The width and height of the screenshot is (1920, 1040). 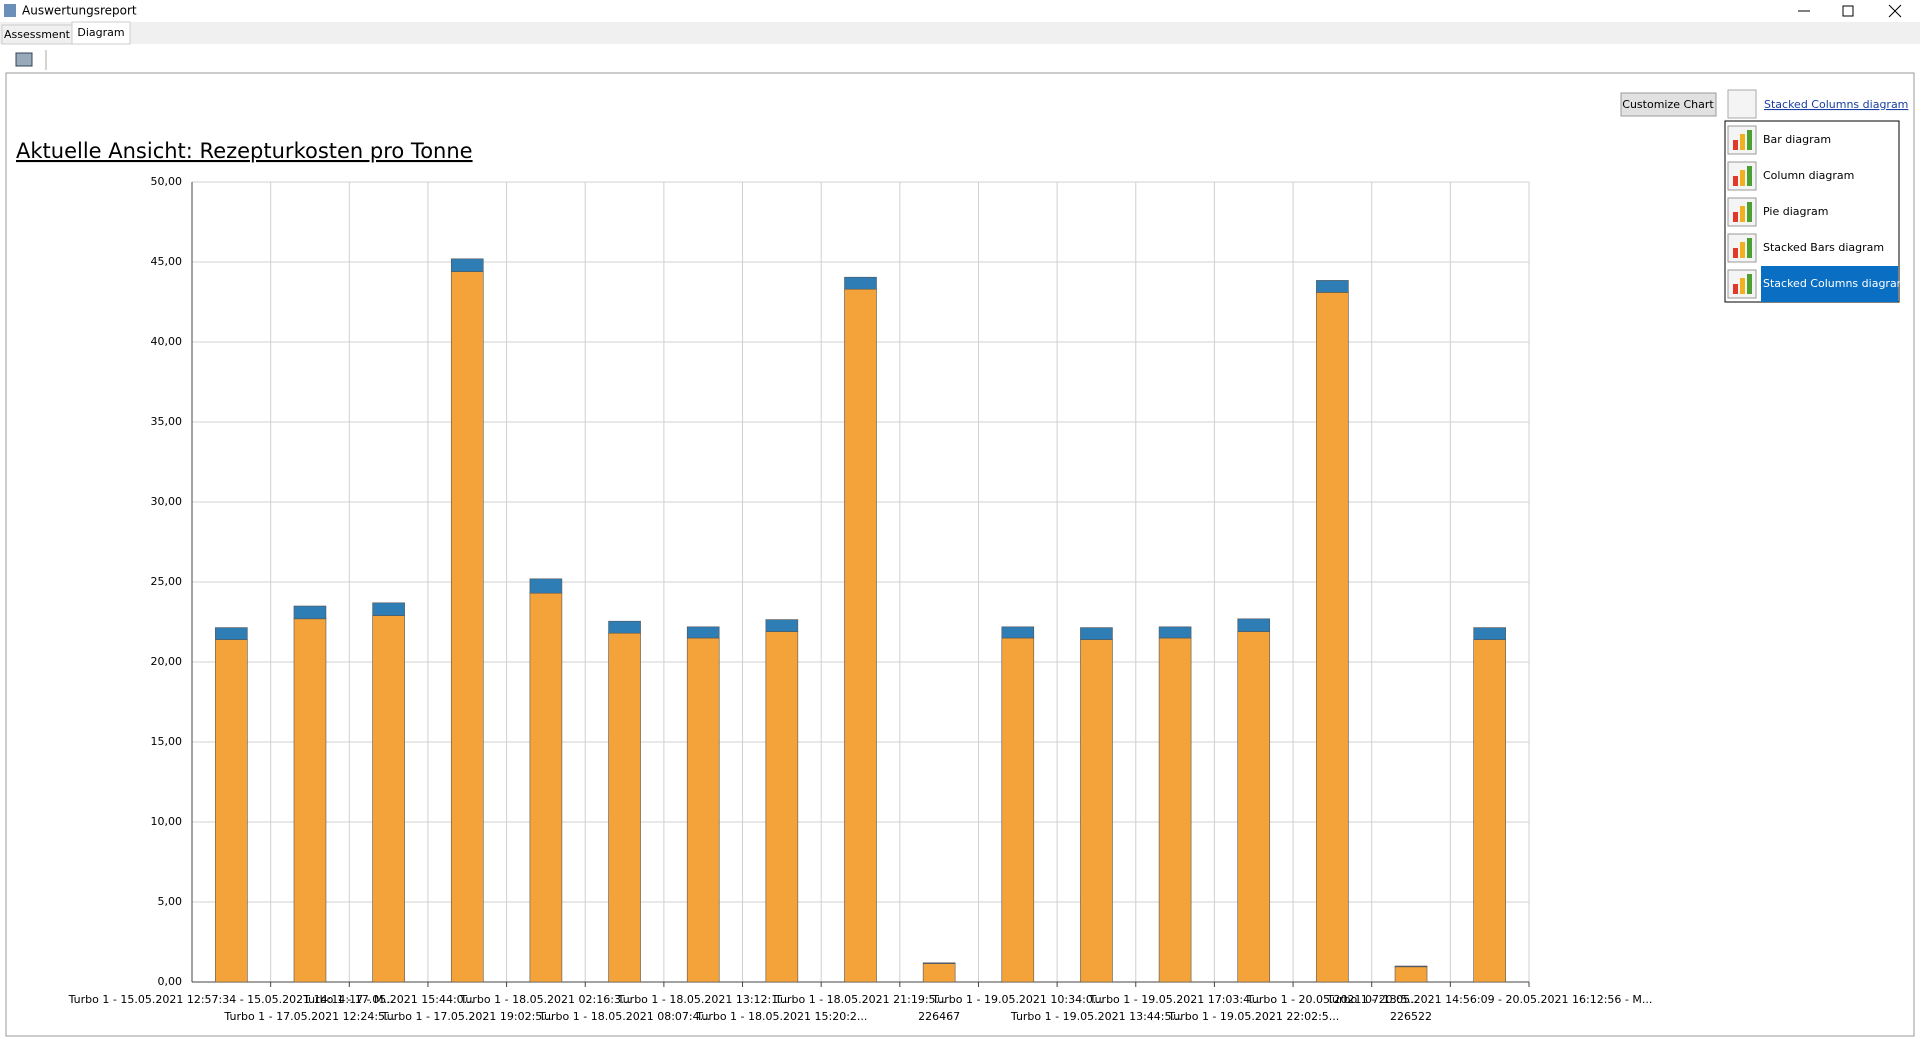 What do you see at coordinates (10, 10) in the screenshot?
I see `app-icon` at bounding box center [10, 10].